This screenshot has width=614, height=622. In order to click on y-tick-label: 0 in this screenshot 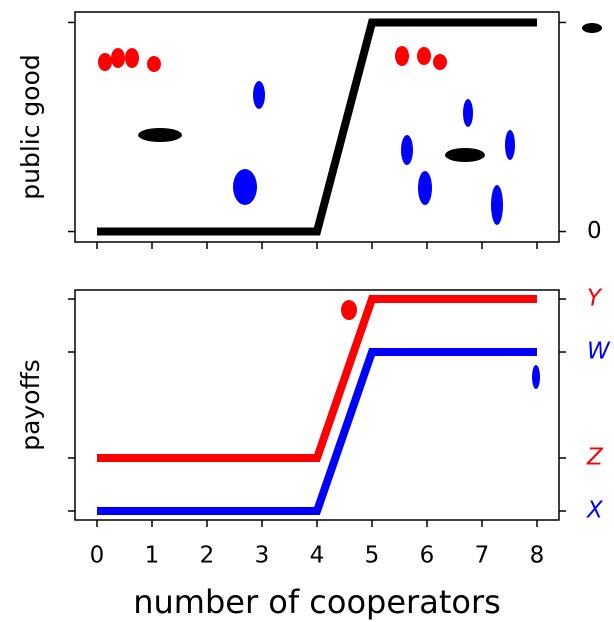, I will do `click(594, 231)`.